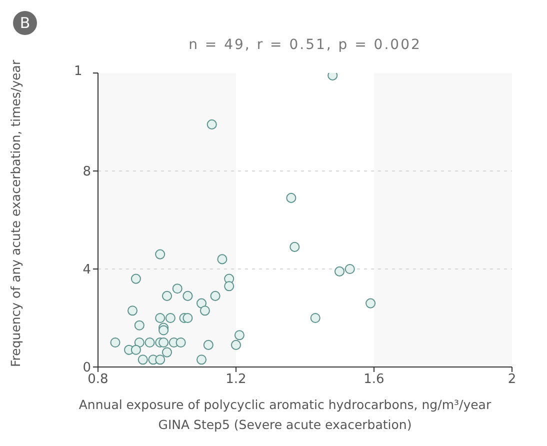  I want to click on x-tick-label: 2, so click(512, 380).